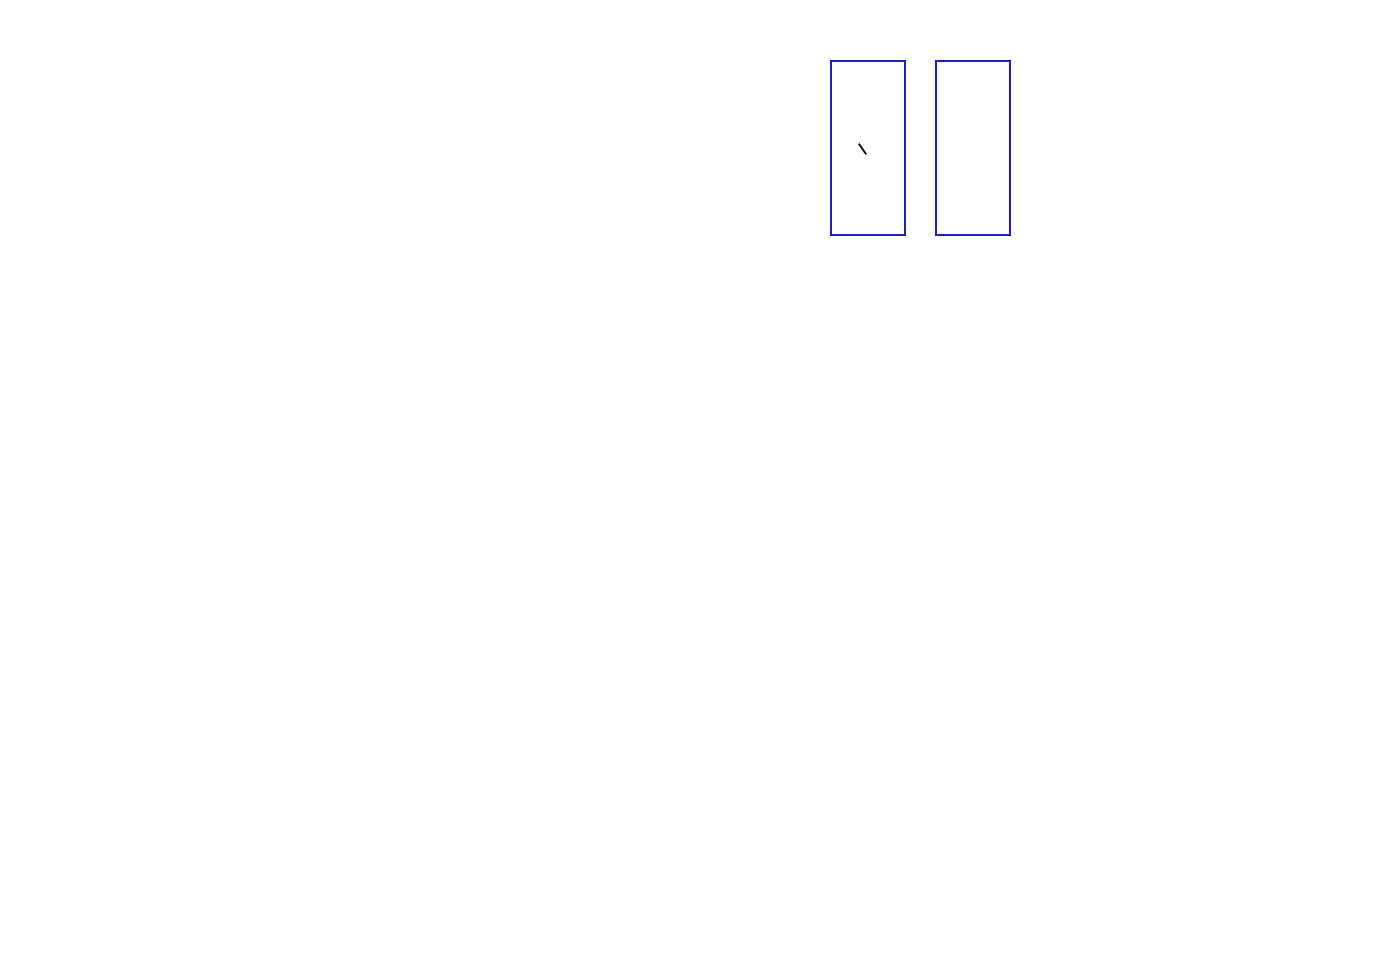 This screenshot has width=1400, height=953. I want to click on fiber-positions-overlay, so click(136, 615).